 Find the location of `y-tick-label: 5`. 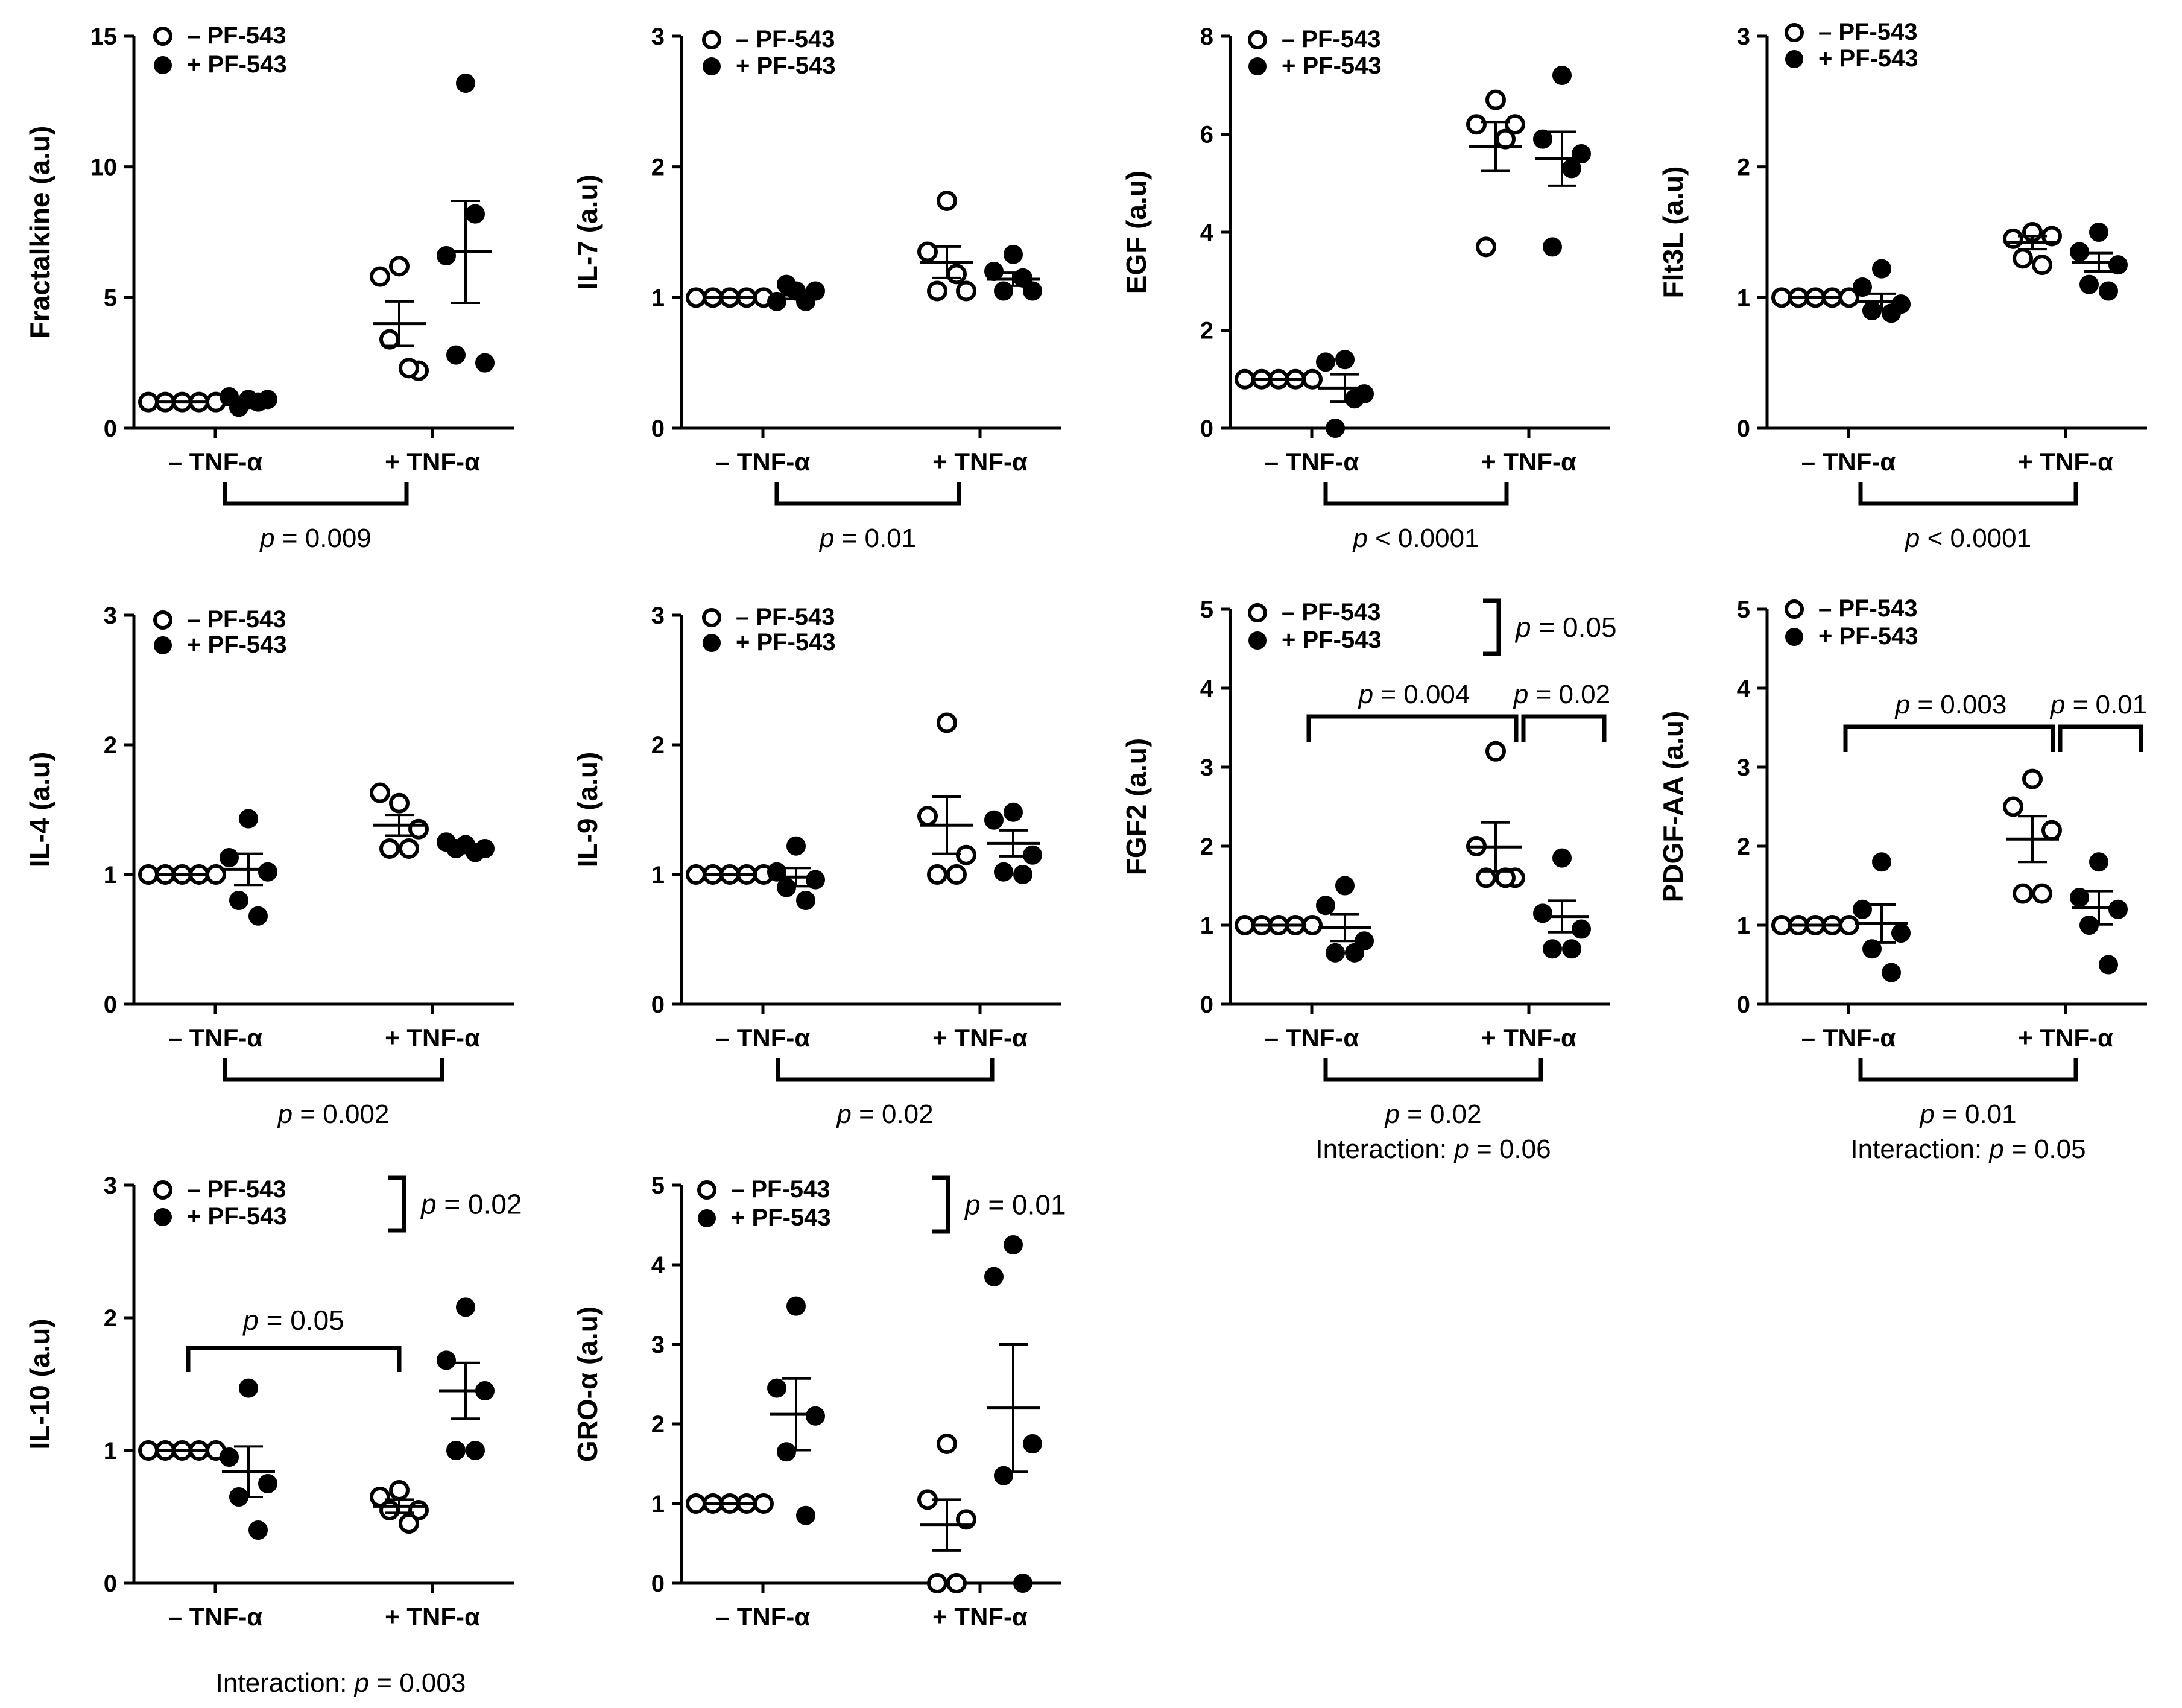

y-tick-label: 5 is located at coordinates (111, 298).